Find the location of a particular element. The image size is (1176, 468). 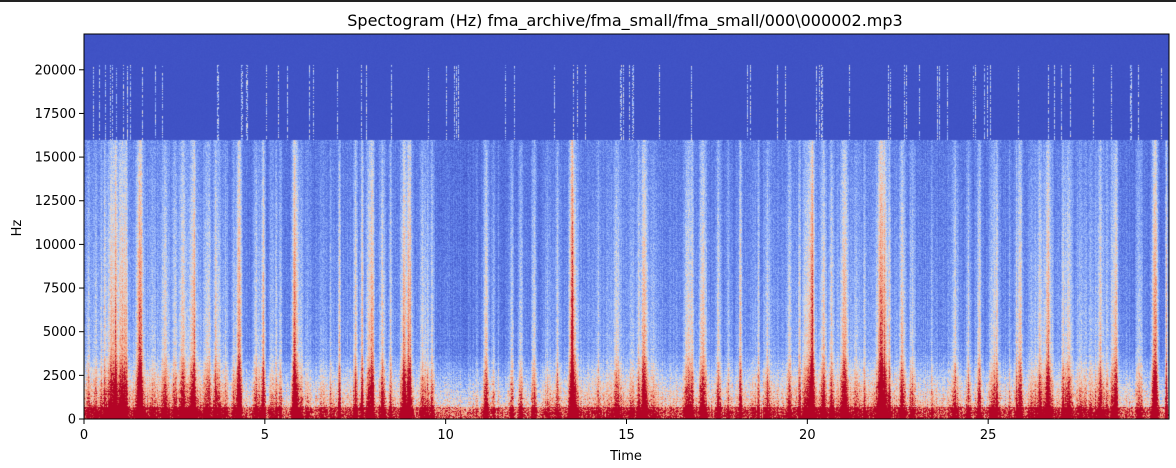

y-tick-label: 15000 is located at coordinates (55, 158).